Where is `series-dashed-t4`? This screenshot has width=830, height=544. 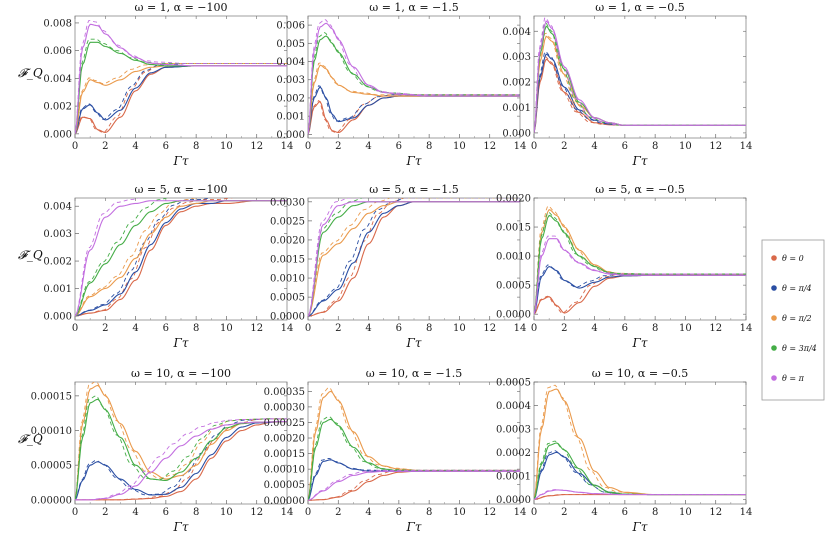
series-dashed-t4 is located at coordinates (414, 485).